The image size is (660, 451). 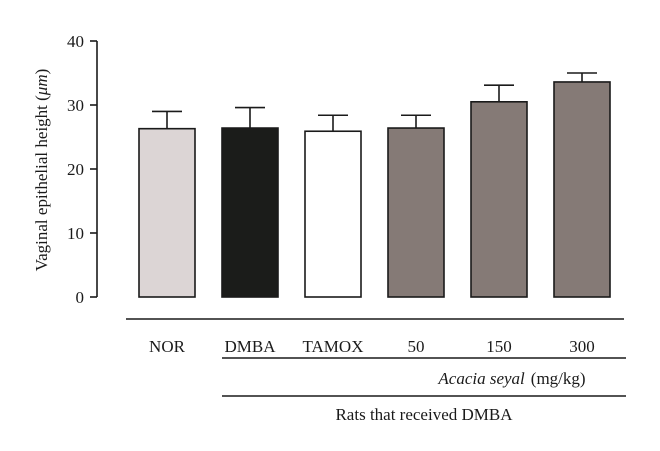 I want to click on x-category-label-5: 300, so click(x=582, y=346).